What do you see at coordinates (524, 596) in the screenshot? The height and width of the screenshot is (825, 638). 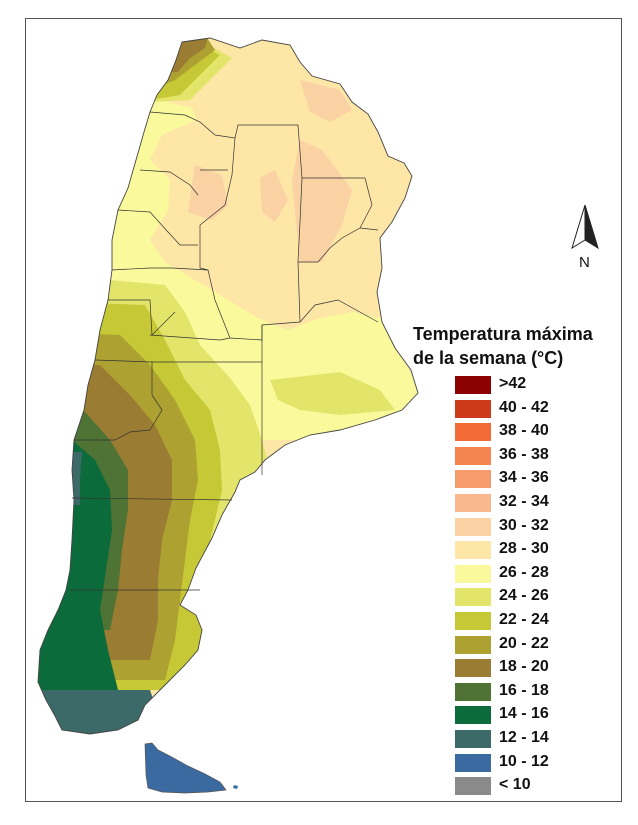 I see `legend-label: 24 - 26` at bounding box center [524, 596].